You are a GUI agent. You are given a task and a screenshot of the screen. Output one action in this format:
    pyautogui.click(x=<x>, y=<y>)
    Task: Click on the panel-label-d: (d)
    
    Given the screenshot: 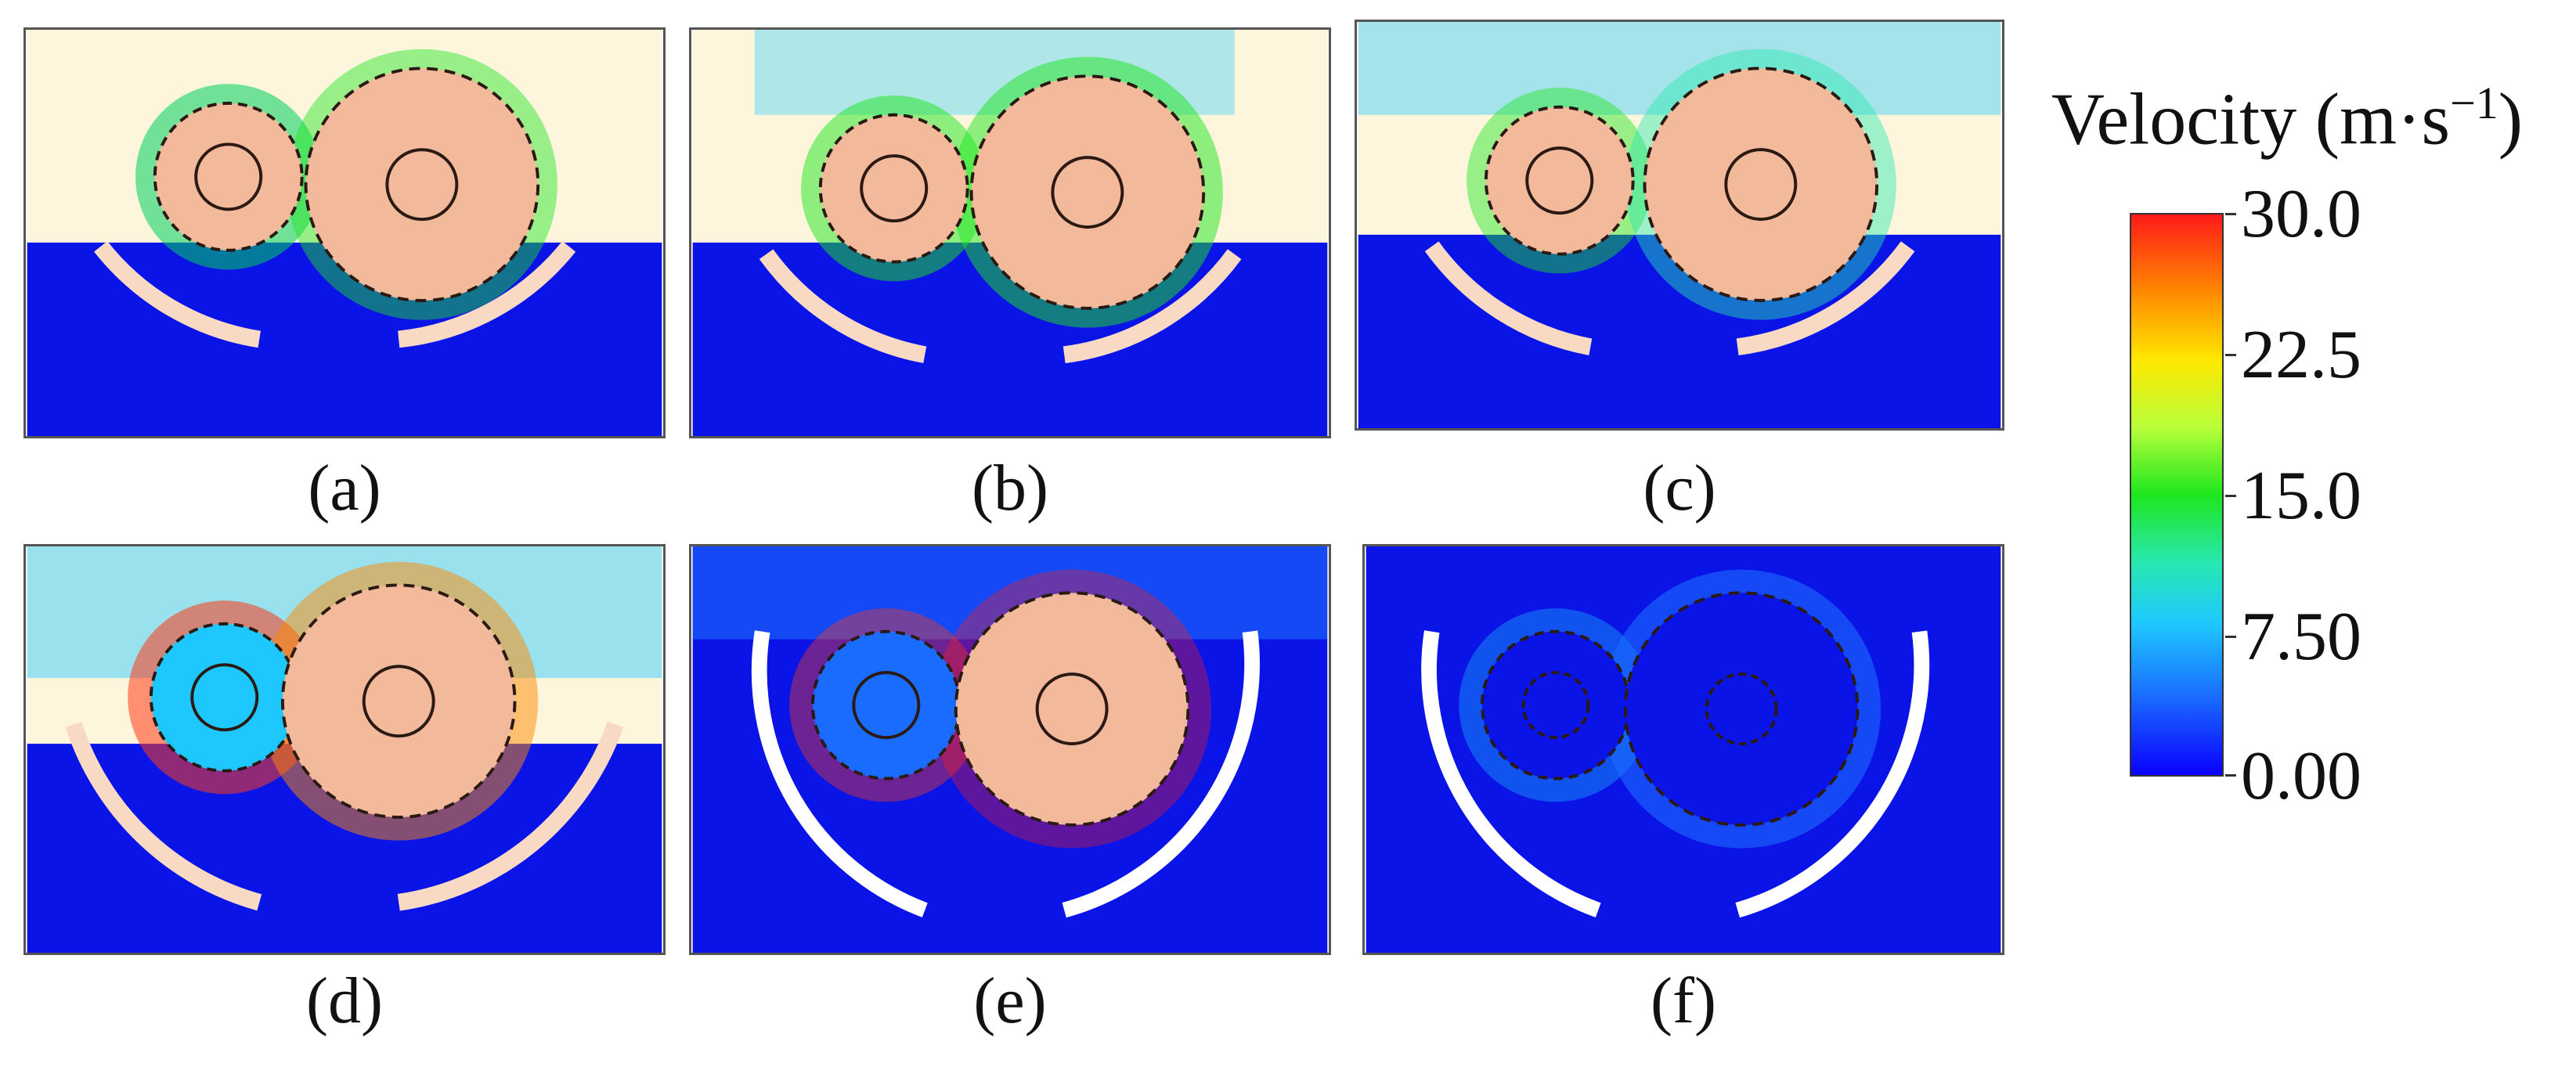 What is the action you would take?
    pyautogui.click(x=344, y=1001)
    